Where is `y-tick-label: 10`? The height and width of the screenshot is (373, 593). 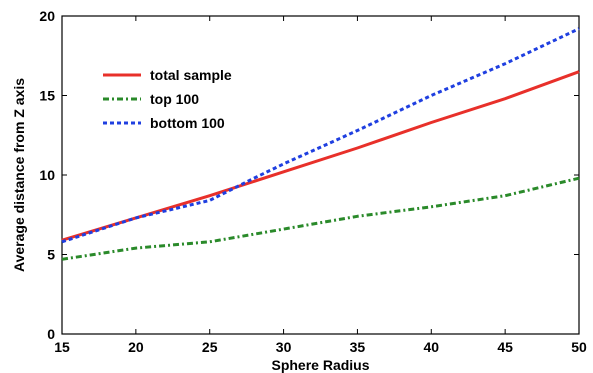
y-tick-label: 10 is located at coordinates (47, 175).